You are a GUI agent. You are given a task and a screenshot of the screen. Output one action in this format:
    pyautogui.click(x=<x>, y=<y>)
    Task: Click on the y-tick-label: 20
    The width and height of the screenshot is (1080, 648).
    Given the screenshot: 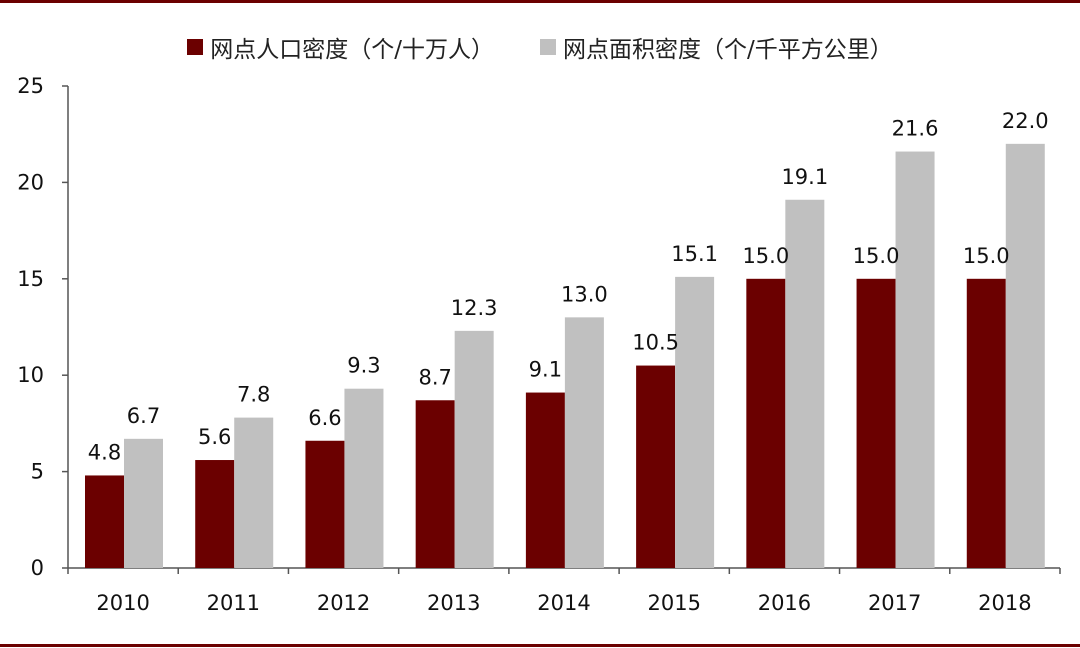 What is the action you would take?
    pyautogui.click(x=30, y=182)
    